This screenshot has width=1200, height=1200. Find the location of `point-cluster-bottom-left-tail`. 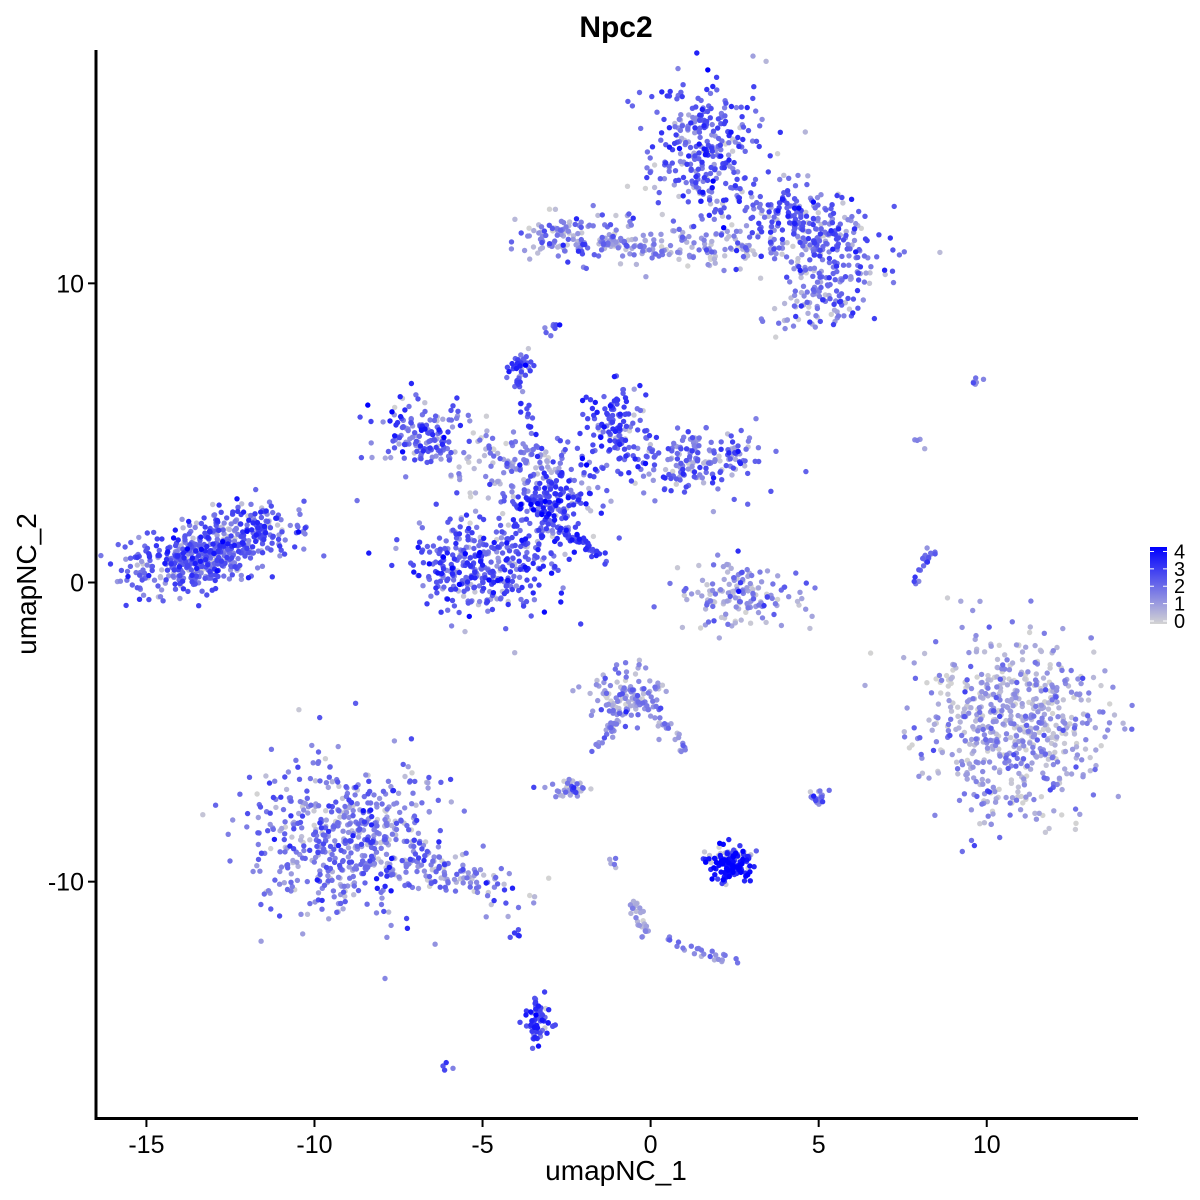

point-cluster-bottom-left-tail is located at coordinates (448, 883).